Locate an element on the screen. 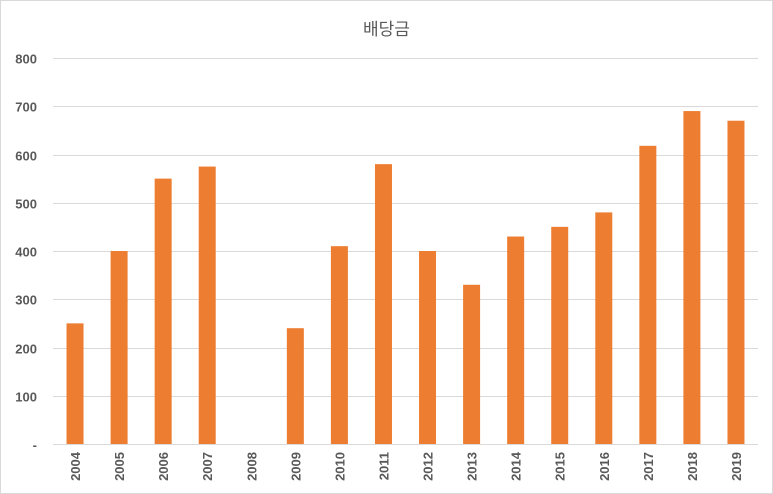  y-tick-label: 300 is located at coordinates (26, 300).